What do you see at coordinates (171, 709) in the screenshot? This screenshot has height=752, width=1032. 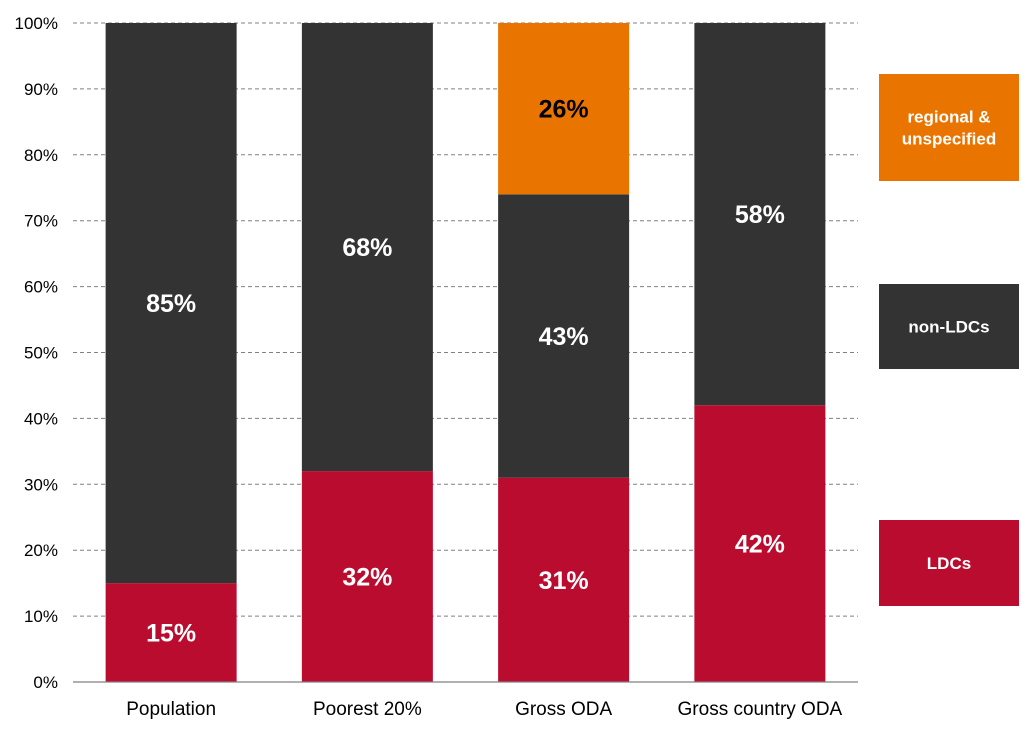 I see `x-tick-label: Population` at bounding box center [171, 709].